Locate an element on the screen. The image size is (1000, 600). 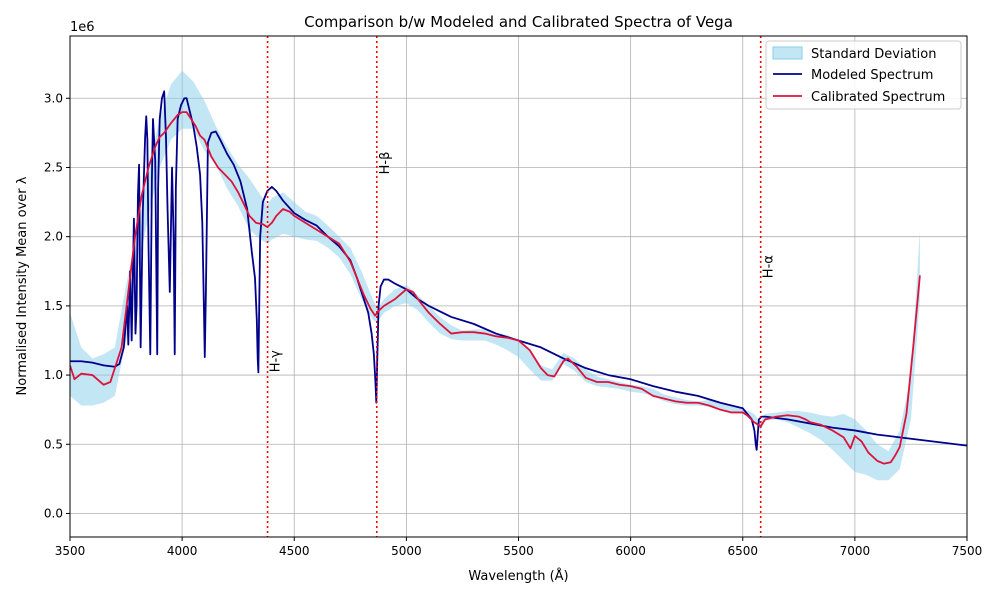
x-tick-label: 4500 is located at coordinates (294, 551).